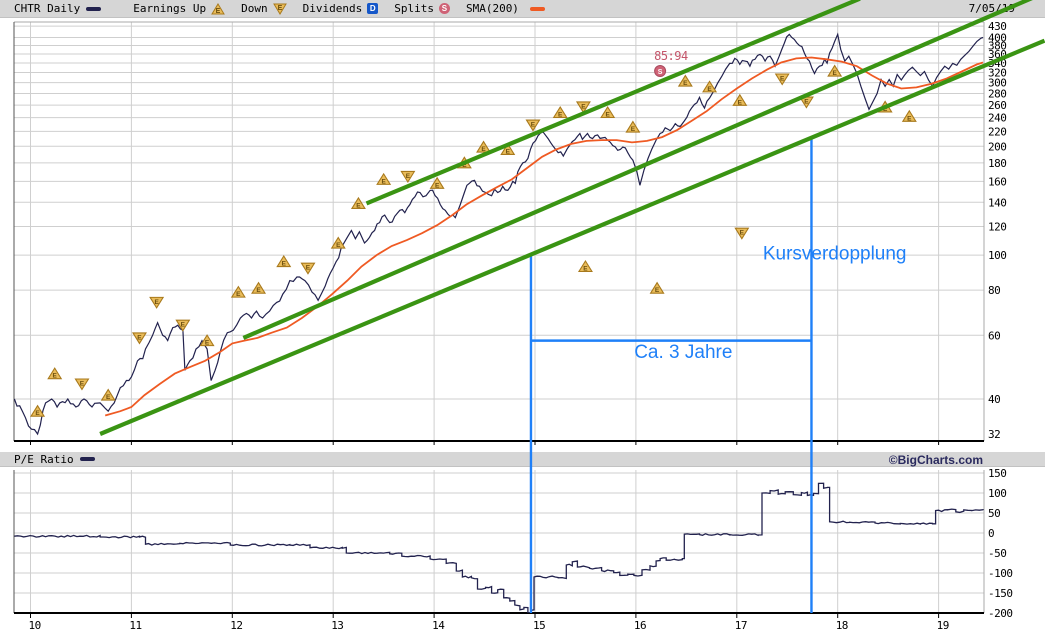 This screenshot has width=1045, height=635. Describe the element at coordinates (87, 459) in the screenshot. I see `pe-line-swatch` at that location.